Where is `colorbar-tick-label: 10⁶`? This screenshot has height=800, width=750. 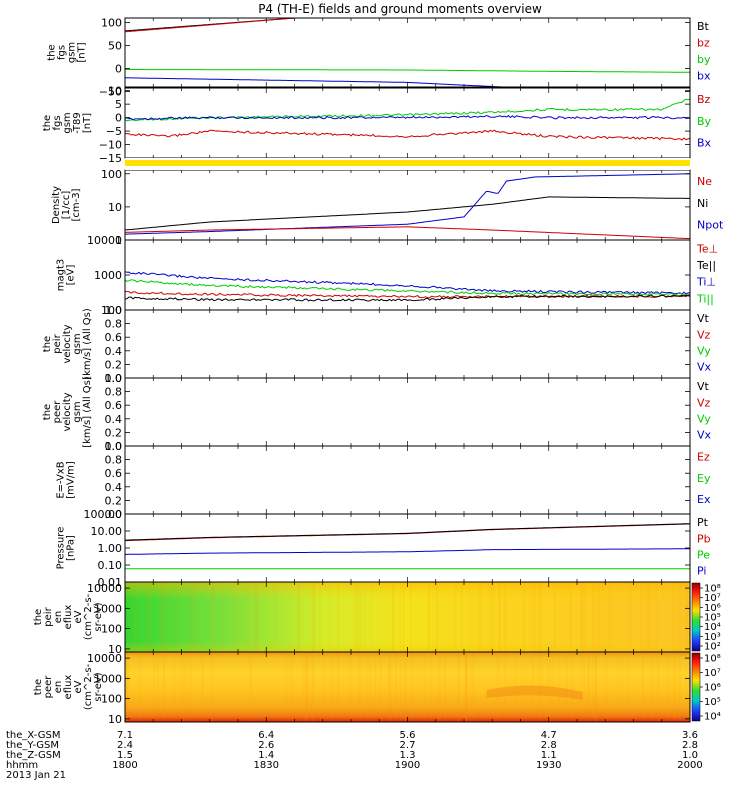
colorbar-tick-label: 10⁶ is located at coordinates (712, 608).